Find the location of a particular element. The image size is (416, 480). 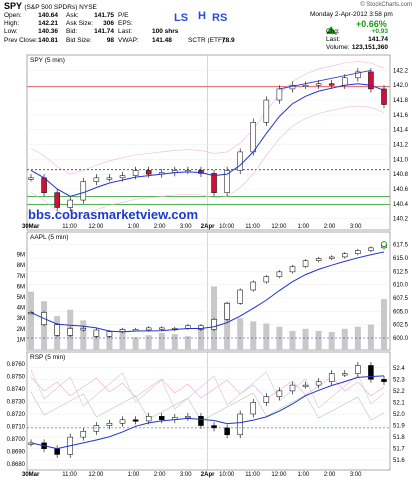

y-tick-label-left: 0.8760 is located at coordinates (16, 365).